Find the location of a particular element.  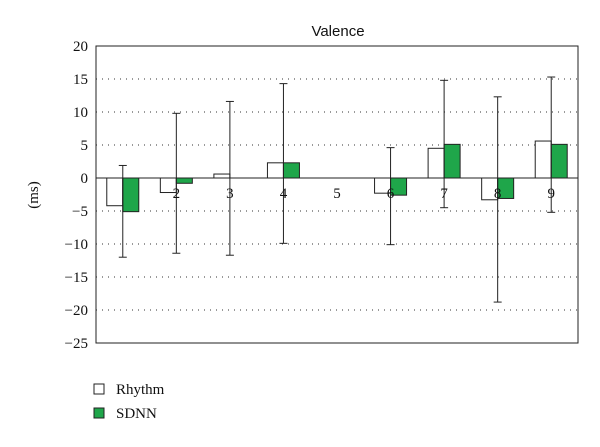

y-tick-label: −5 is located at coordinates (80, 212).